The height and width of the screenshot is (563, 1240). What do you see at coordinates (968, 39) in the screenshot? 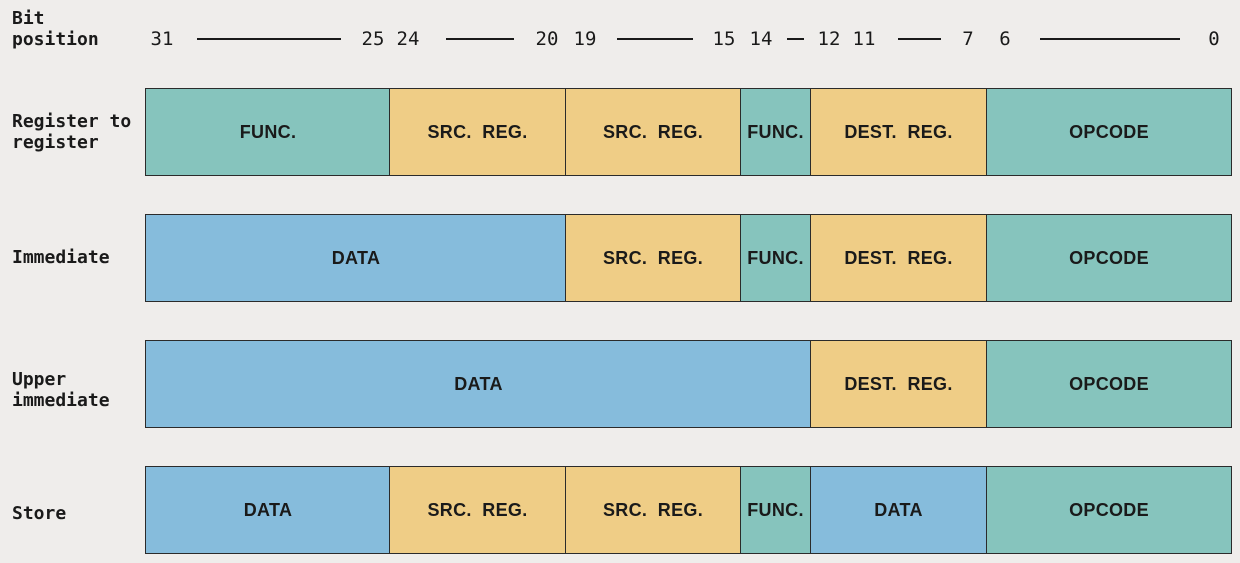
I see `bit-7: 7` at bounding box center [968, 39].